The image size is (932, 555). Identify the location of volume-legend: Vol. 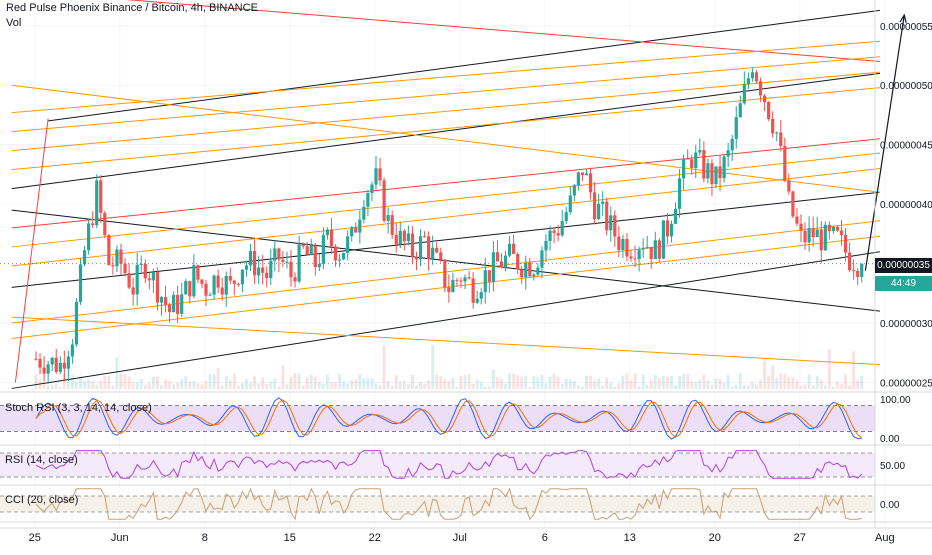
(14, 23).